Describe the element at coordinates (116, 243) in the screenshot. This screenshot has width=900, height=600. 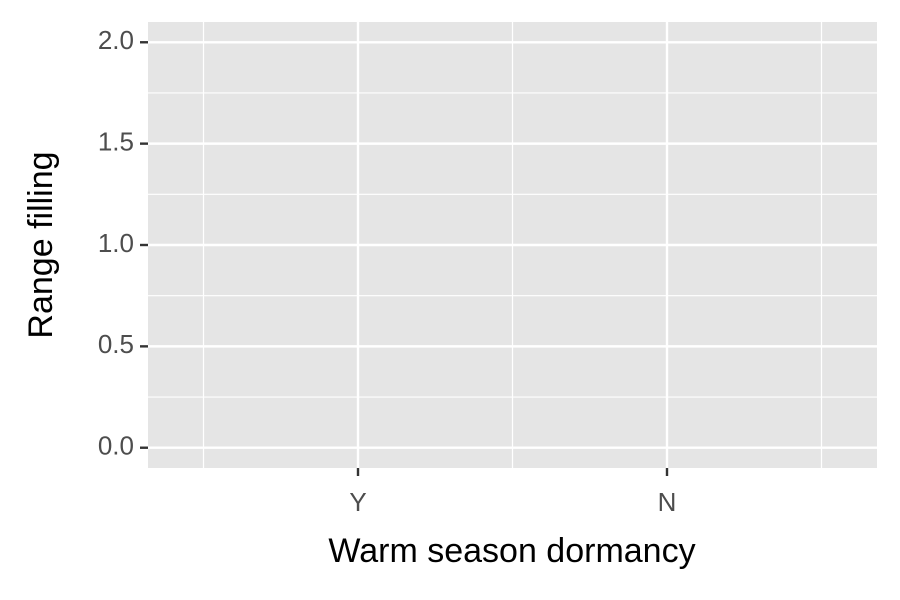
I see `y-tick-label: 1.0` at that location.